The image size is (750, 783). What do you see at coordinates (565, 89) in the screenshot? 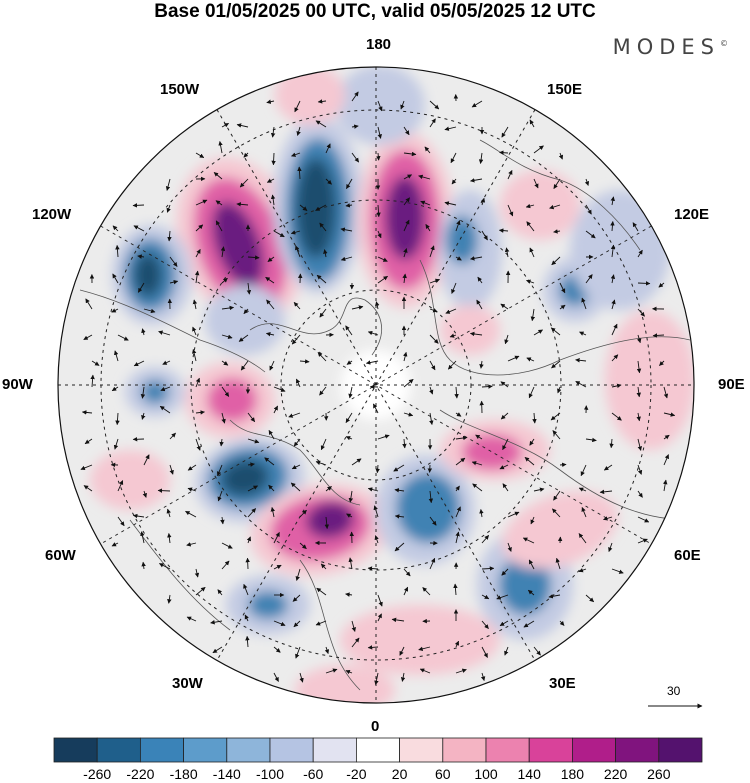
I see `lon-label-150e: 150E` at bounding box center [565, 89].